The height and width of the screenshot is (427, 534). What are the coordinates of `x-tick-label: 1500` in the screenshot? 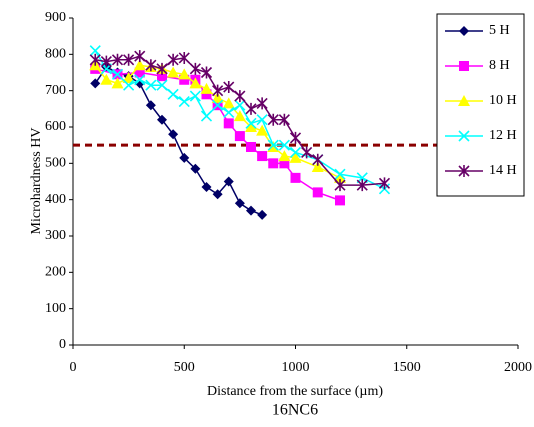 It's located at (407, 367).